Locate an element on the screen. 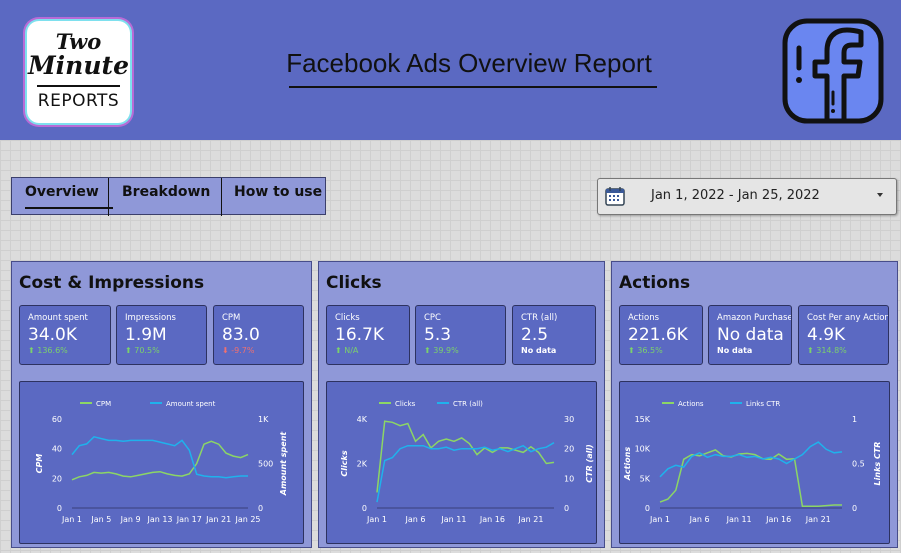 The width and height of the screenshot is (901, 553). logo-divider is located at coordinates (78, 86).